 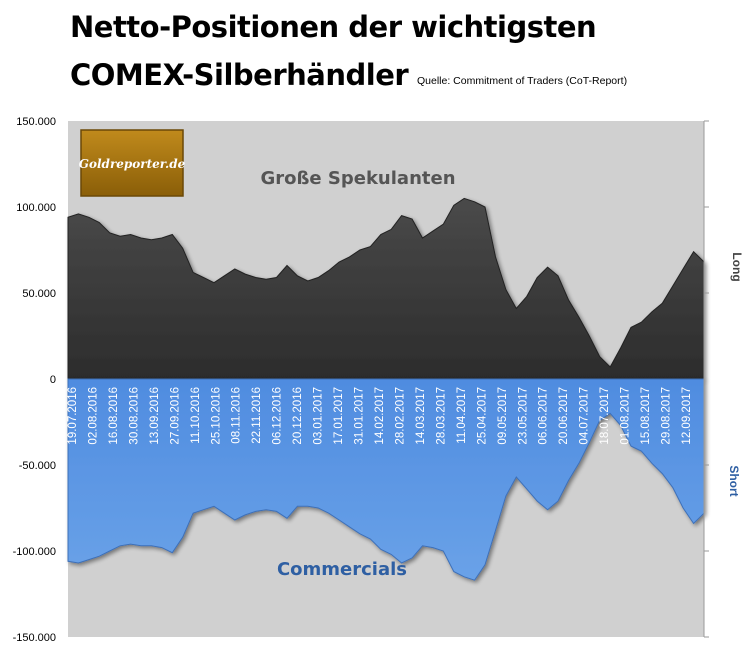 I want to click on x-tick-label: 14.03.2017, so click(x=421, y=416).